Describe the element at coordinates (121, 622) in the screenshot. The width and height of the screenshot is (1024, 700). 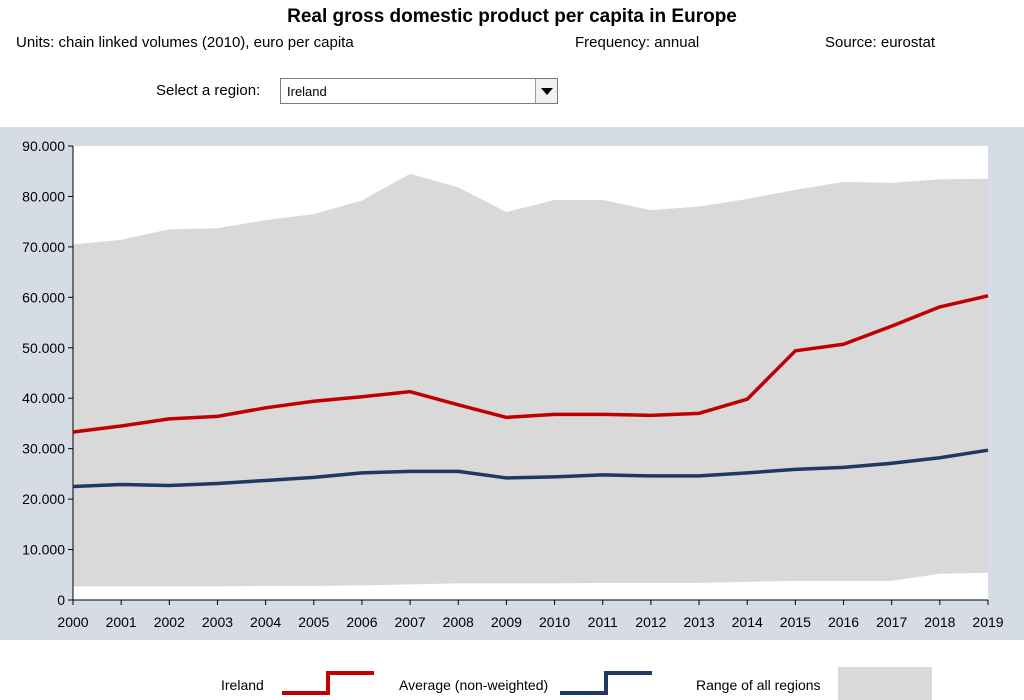
I see `x-tick-label: 2001` at that location.